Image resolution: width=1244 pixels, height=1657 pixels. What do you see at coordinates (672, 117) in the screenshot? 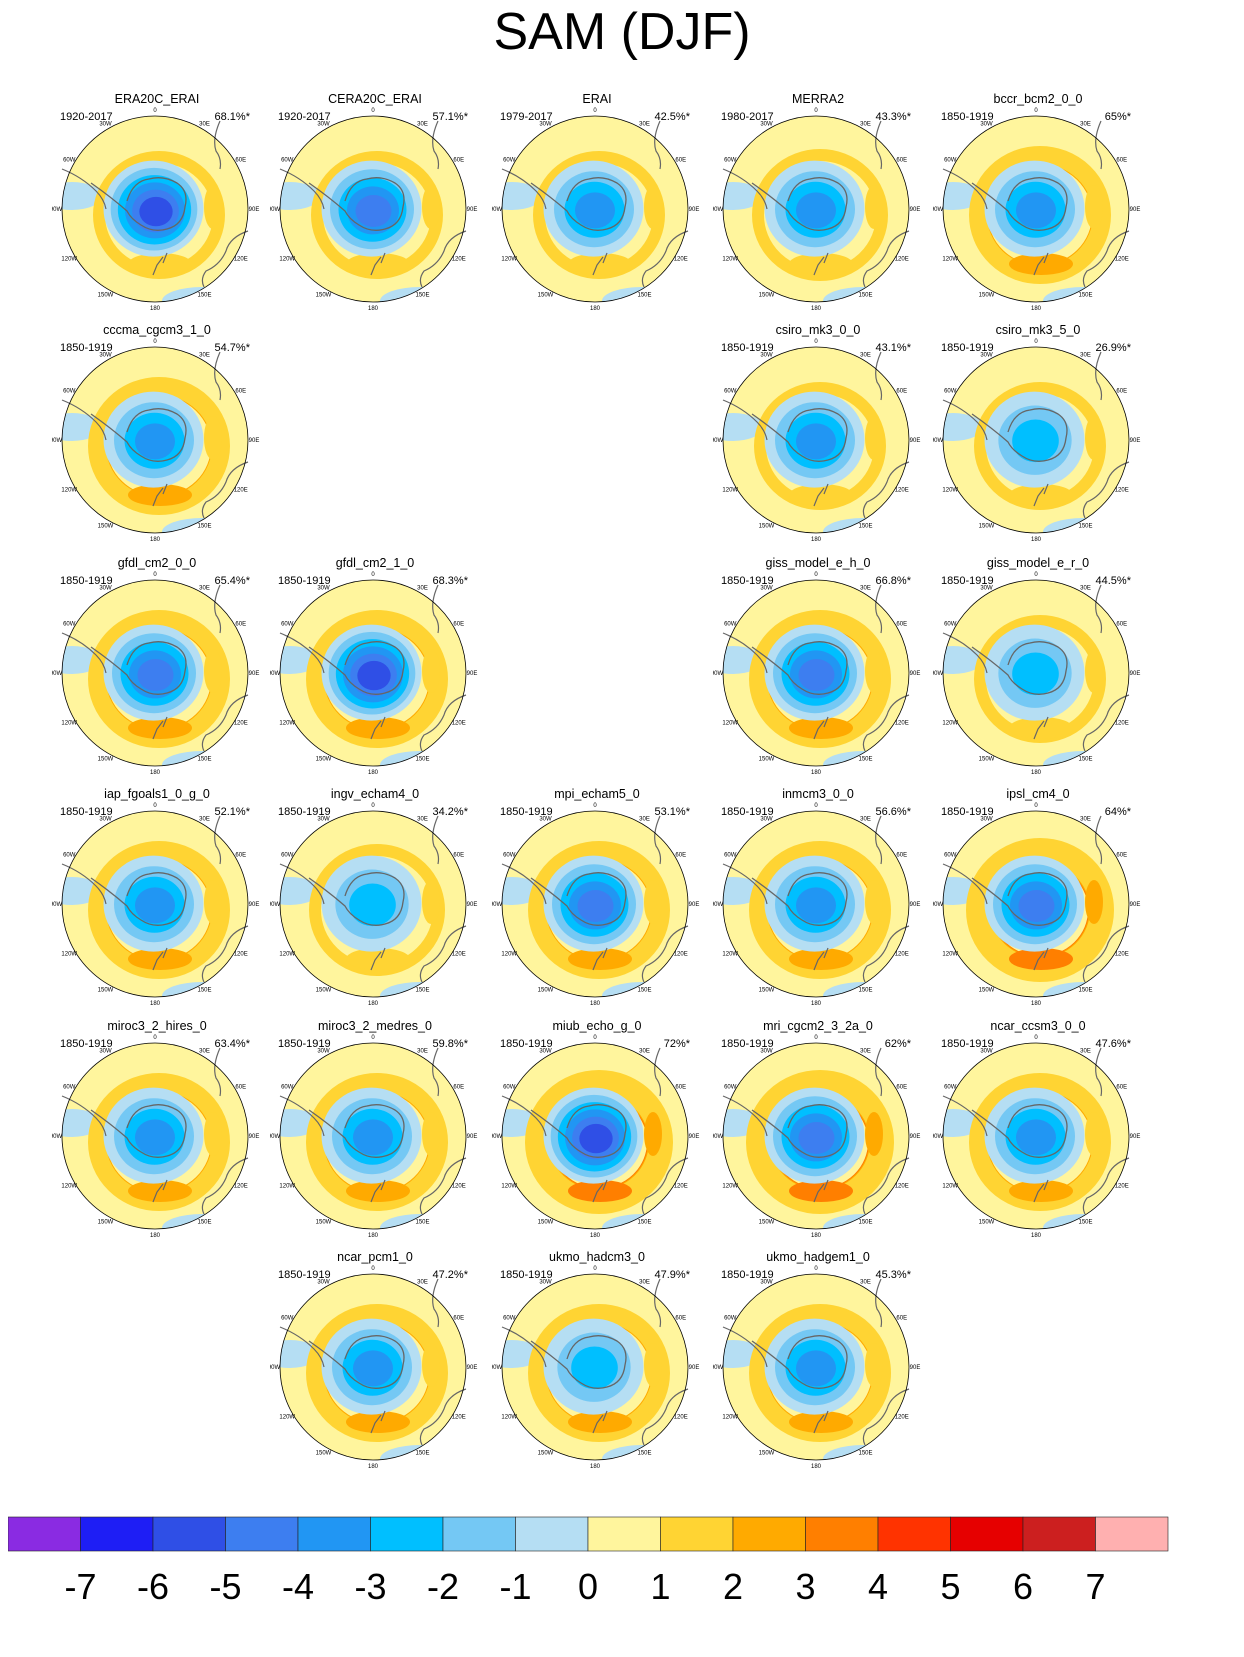
I see `panel-variance-percent: 42.5%*` at bounding box center [672, 117].